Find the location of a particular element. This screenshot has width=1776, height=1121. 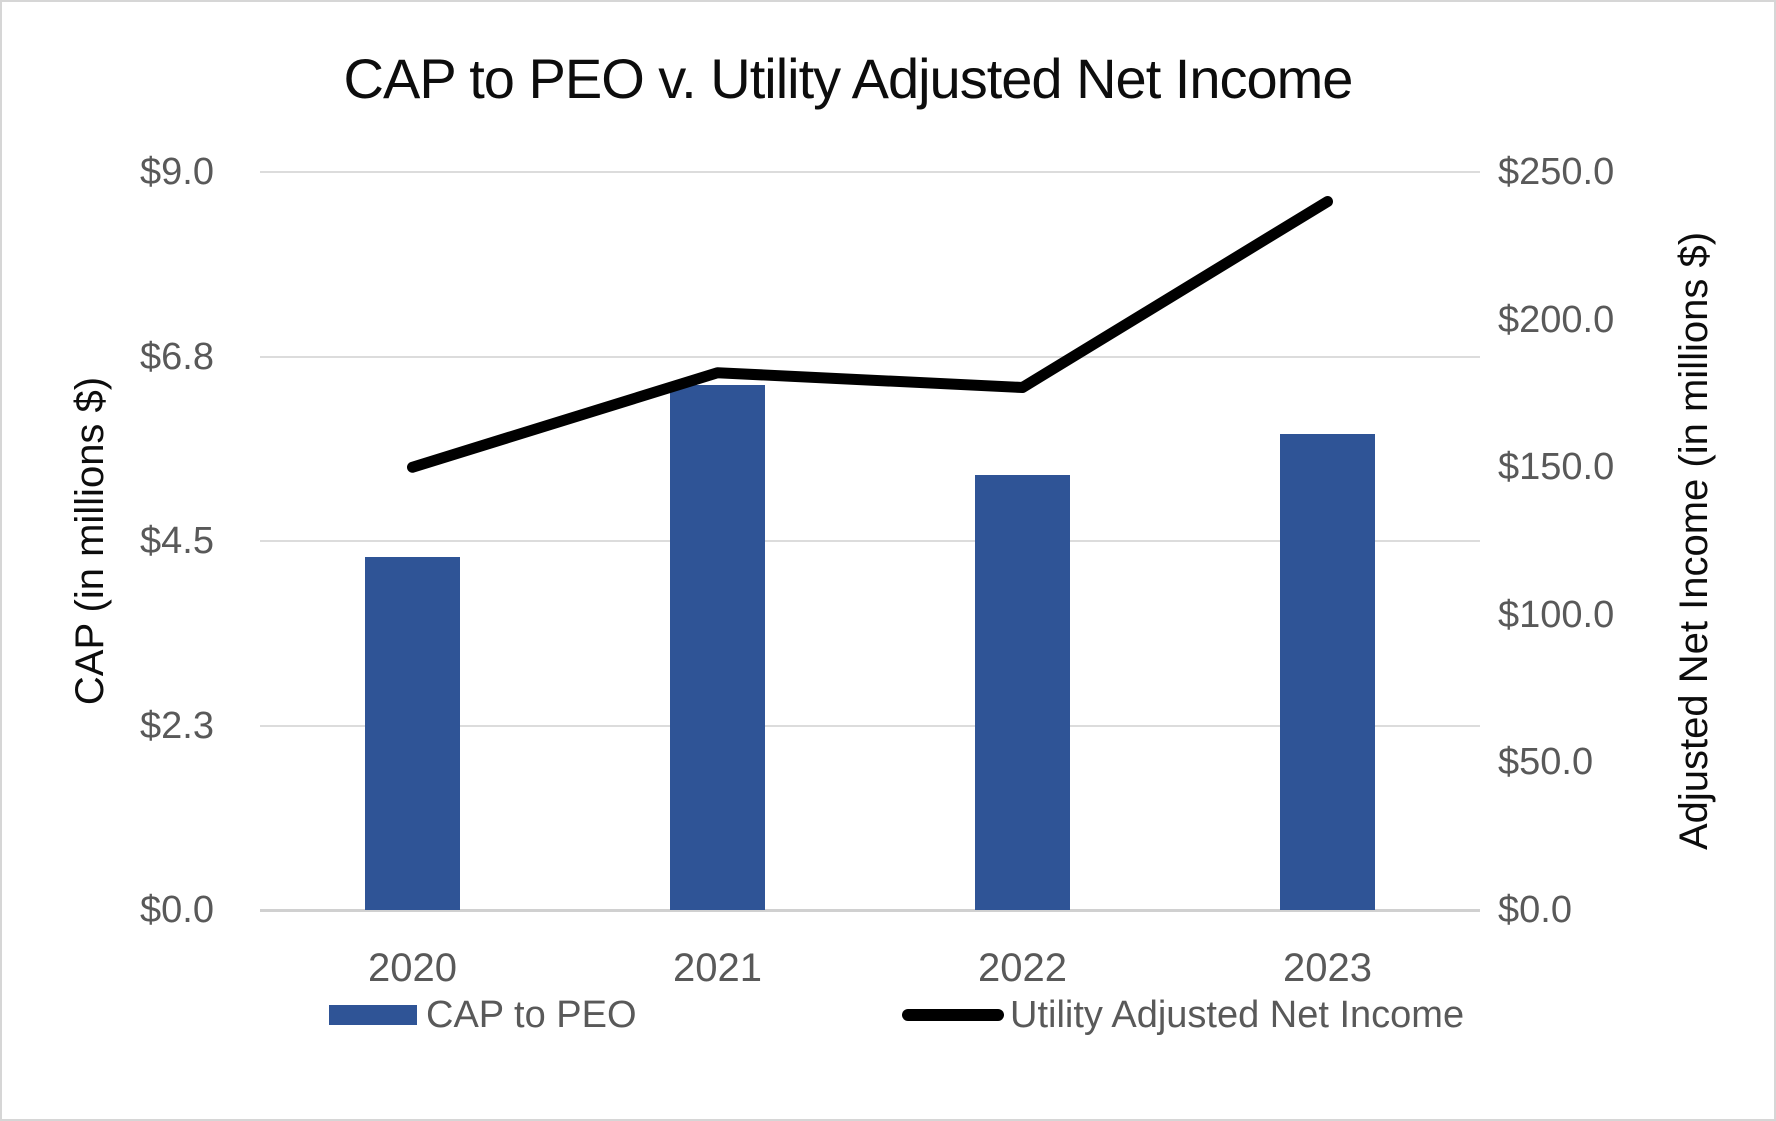

right-axis-title: Adjusted Net Income (in millions $) is located at coordinates (1694, 541).